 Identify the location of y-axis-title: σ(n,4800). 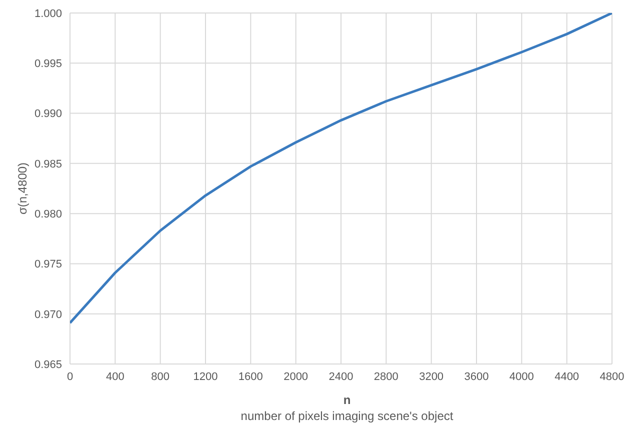
(22, 188).